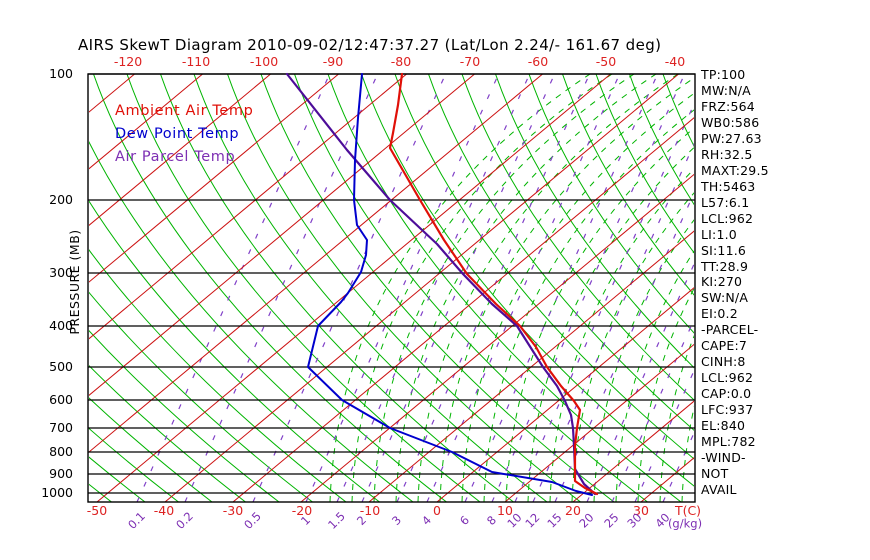 The width and height of the screenshot is (870, 560). What do you see at coordinates (370, 510) in the screenshot?
I see `bottom-temp-tick: -10` at bounding box center [370, 510].